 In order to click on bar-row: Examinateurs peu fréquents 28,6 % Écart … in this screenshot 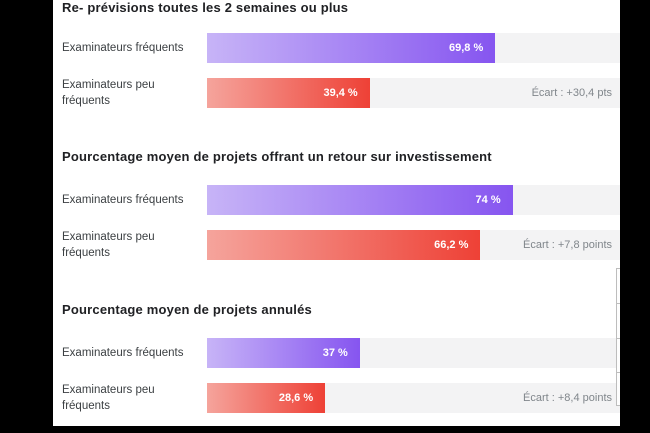, I will do `click(336, 398)`.